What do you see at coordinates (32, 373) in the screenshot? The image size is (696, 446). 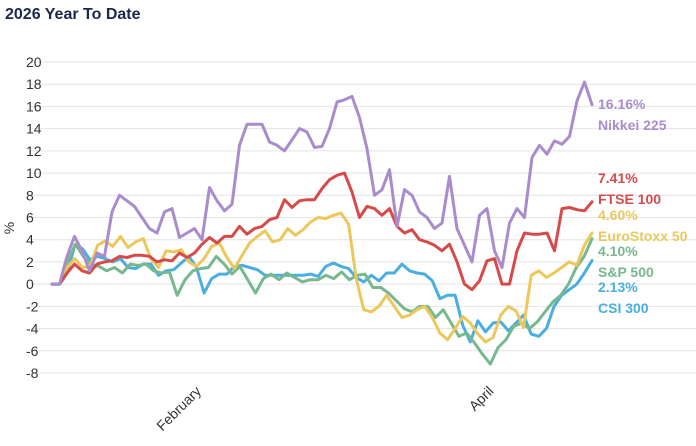 I see `y-tick-label: -8` at bounding box center [32, 373].